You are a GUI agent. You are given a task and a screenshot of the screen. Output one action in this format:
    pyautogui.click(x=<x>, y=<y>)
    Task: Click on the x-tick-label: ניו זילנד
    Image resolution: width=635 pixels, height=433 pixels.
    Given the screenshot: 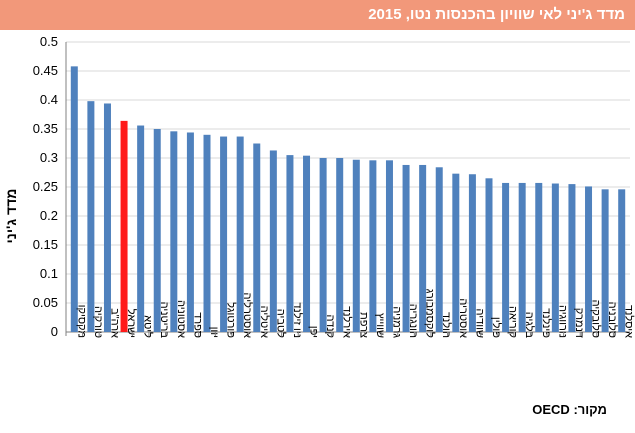 What is the action you would take?
    pyautogui.click(x=297, y=320)
    